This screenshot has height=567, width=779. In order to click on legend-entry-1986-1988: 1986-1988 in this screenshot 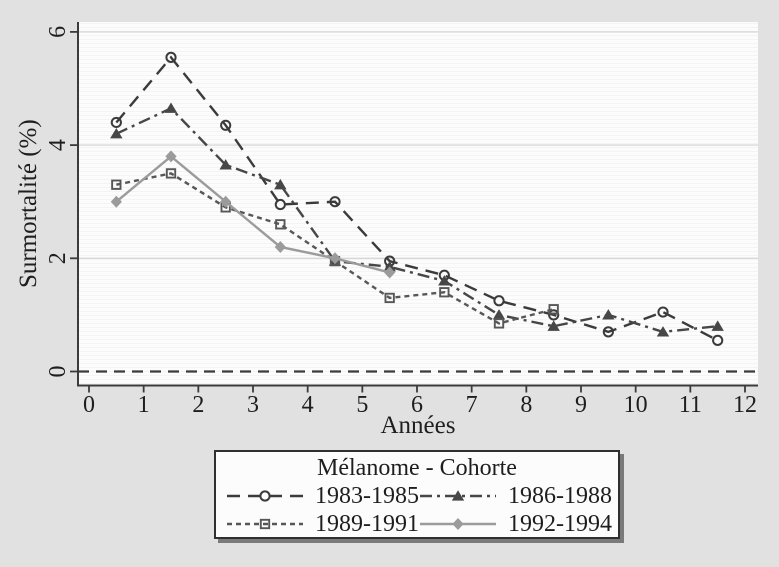, I will do `click(515, 496)`.